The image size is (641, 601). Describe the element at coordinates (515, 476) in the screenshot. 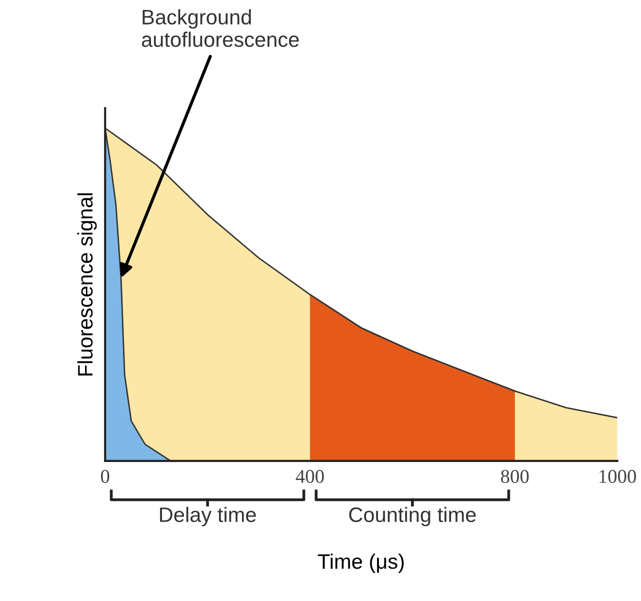

I see `x-tick-label: 800` at that location.